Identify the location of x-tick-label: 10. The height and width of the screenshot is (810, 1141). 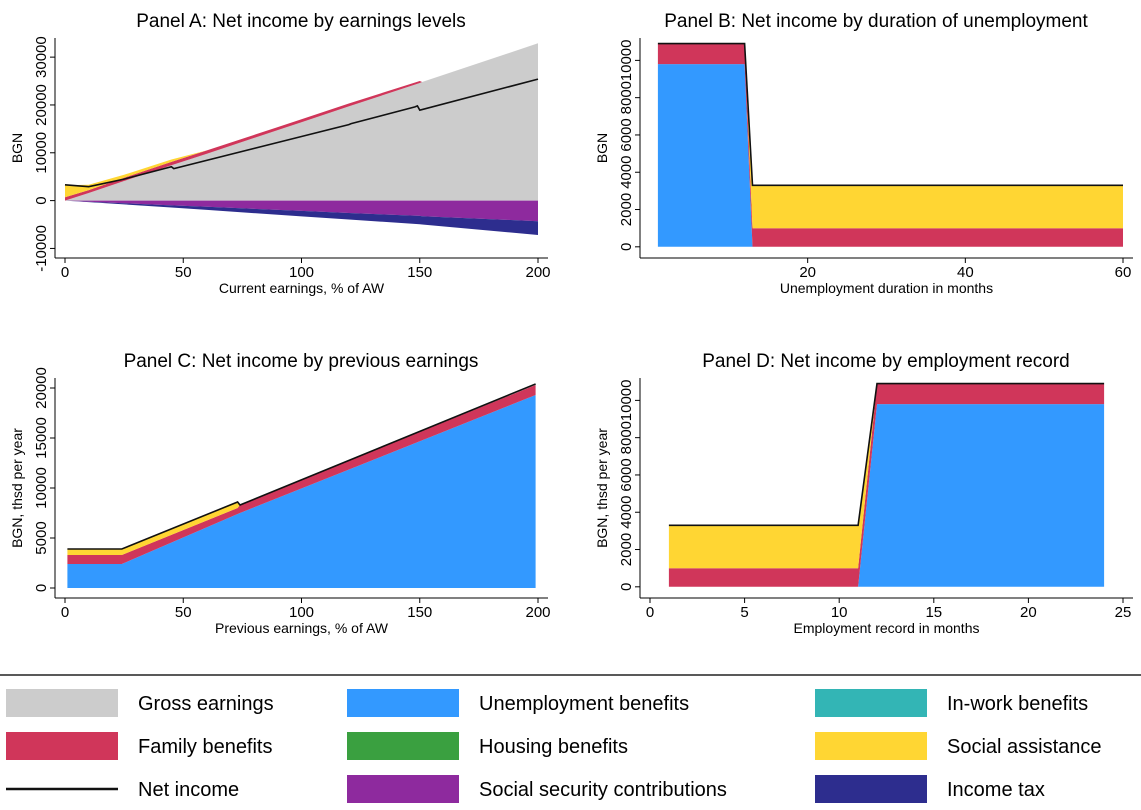
(839, 612).